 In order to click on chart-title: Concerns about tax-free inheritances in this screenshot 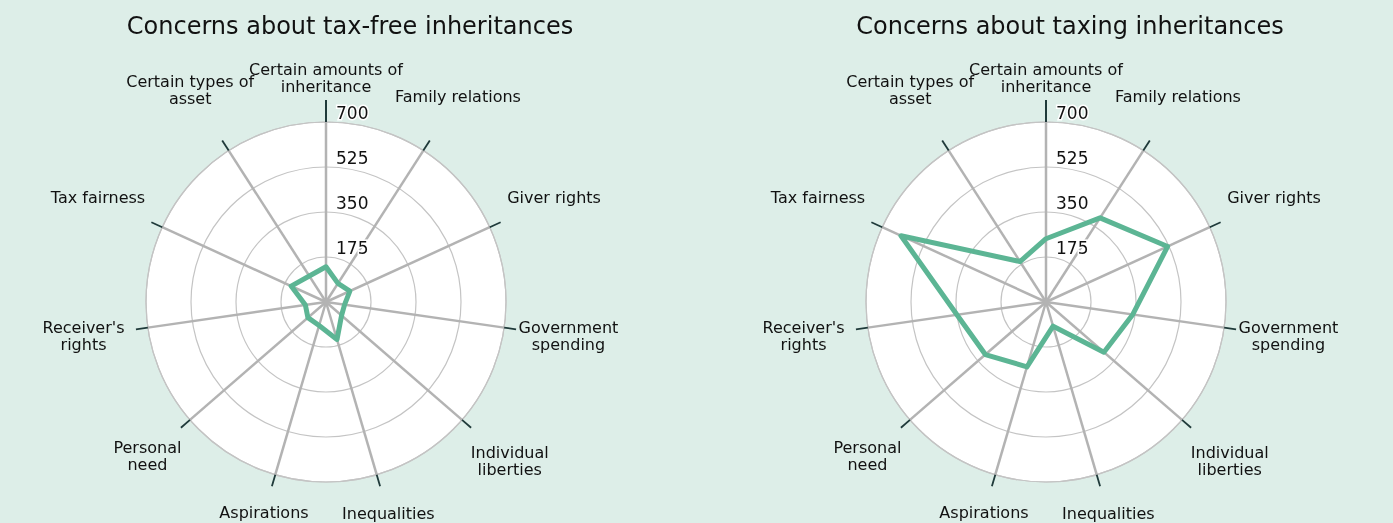, I will do `click(350, 26)`.